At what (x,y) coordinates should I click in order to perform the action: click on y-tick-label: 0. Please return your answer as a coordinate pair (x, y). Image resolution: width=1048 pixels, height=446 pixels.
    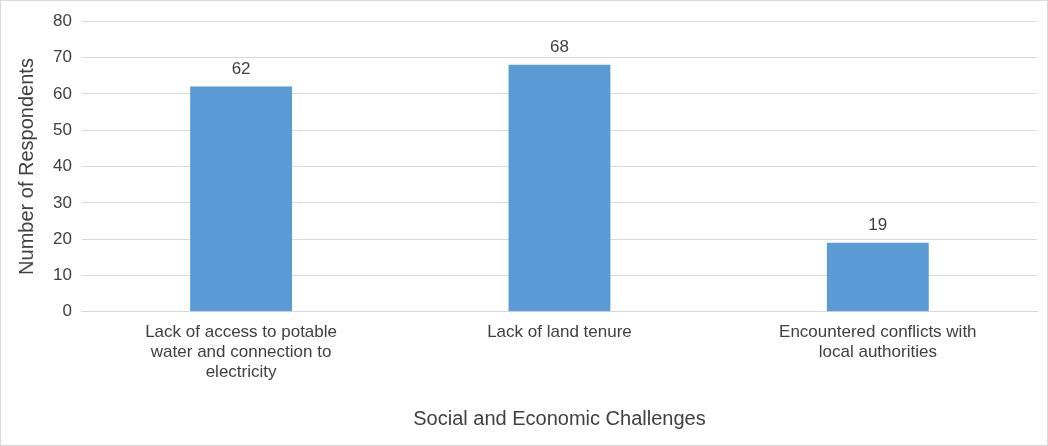
    Looking at the image, I should click on (67, 311).